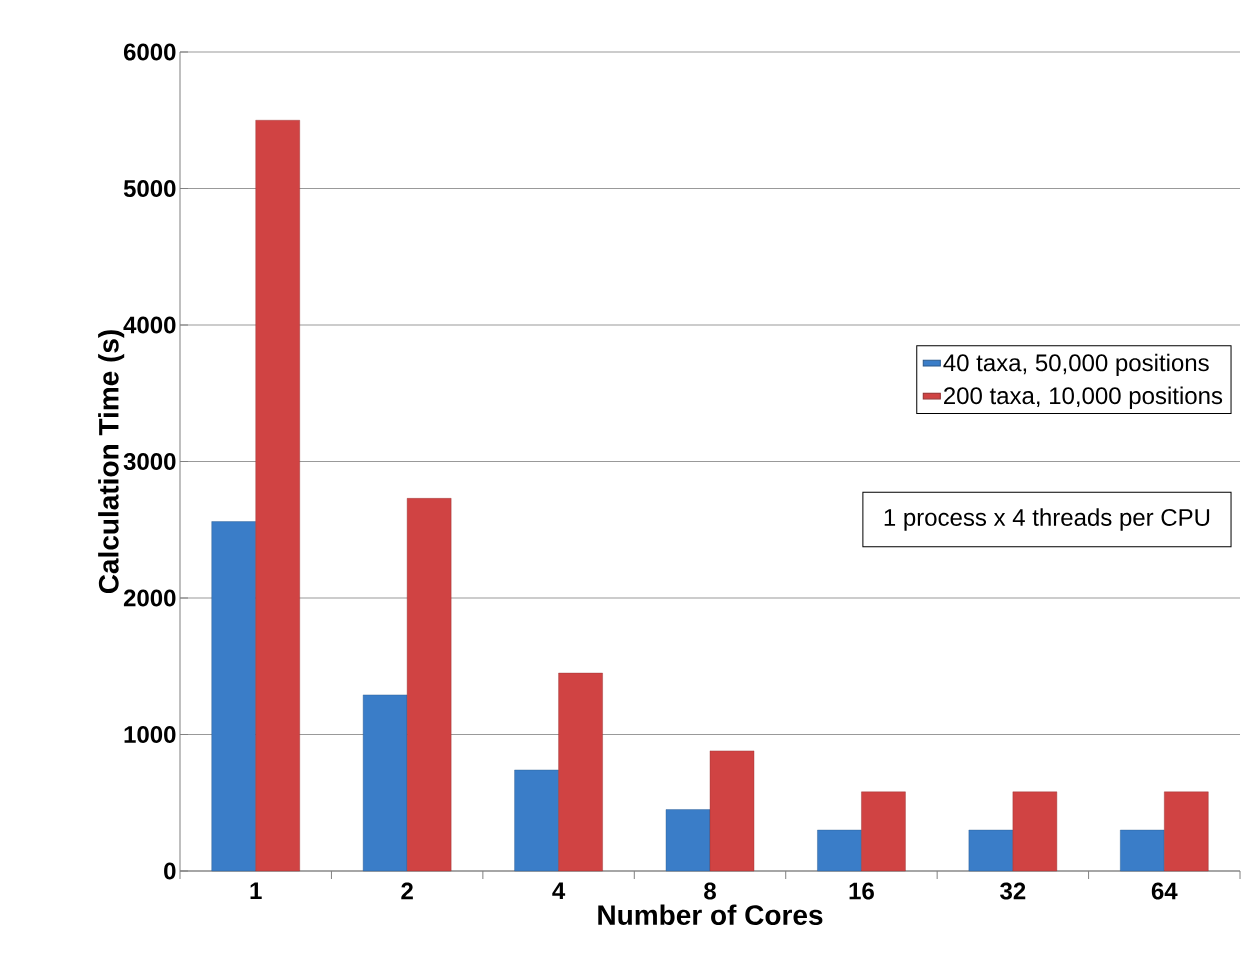 This screenshot has width=1241, height=967. What do you see at coordinates (1013, 891) in the screenshot?
I see `x-tick-label: 32` at bounding box center [1013, 891].